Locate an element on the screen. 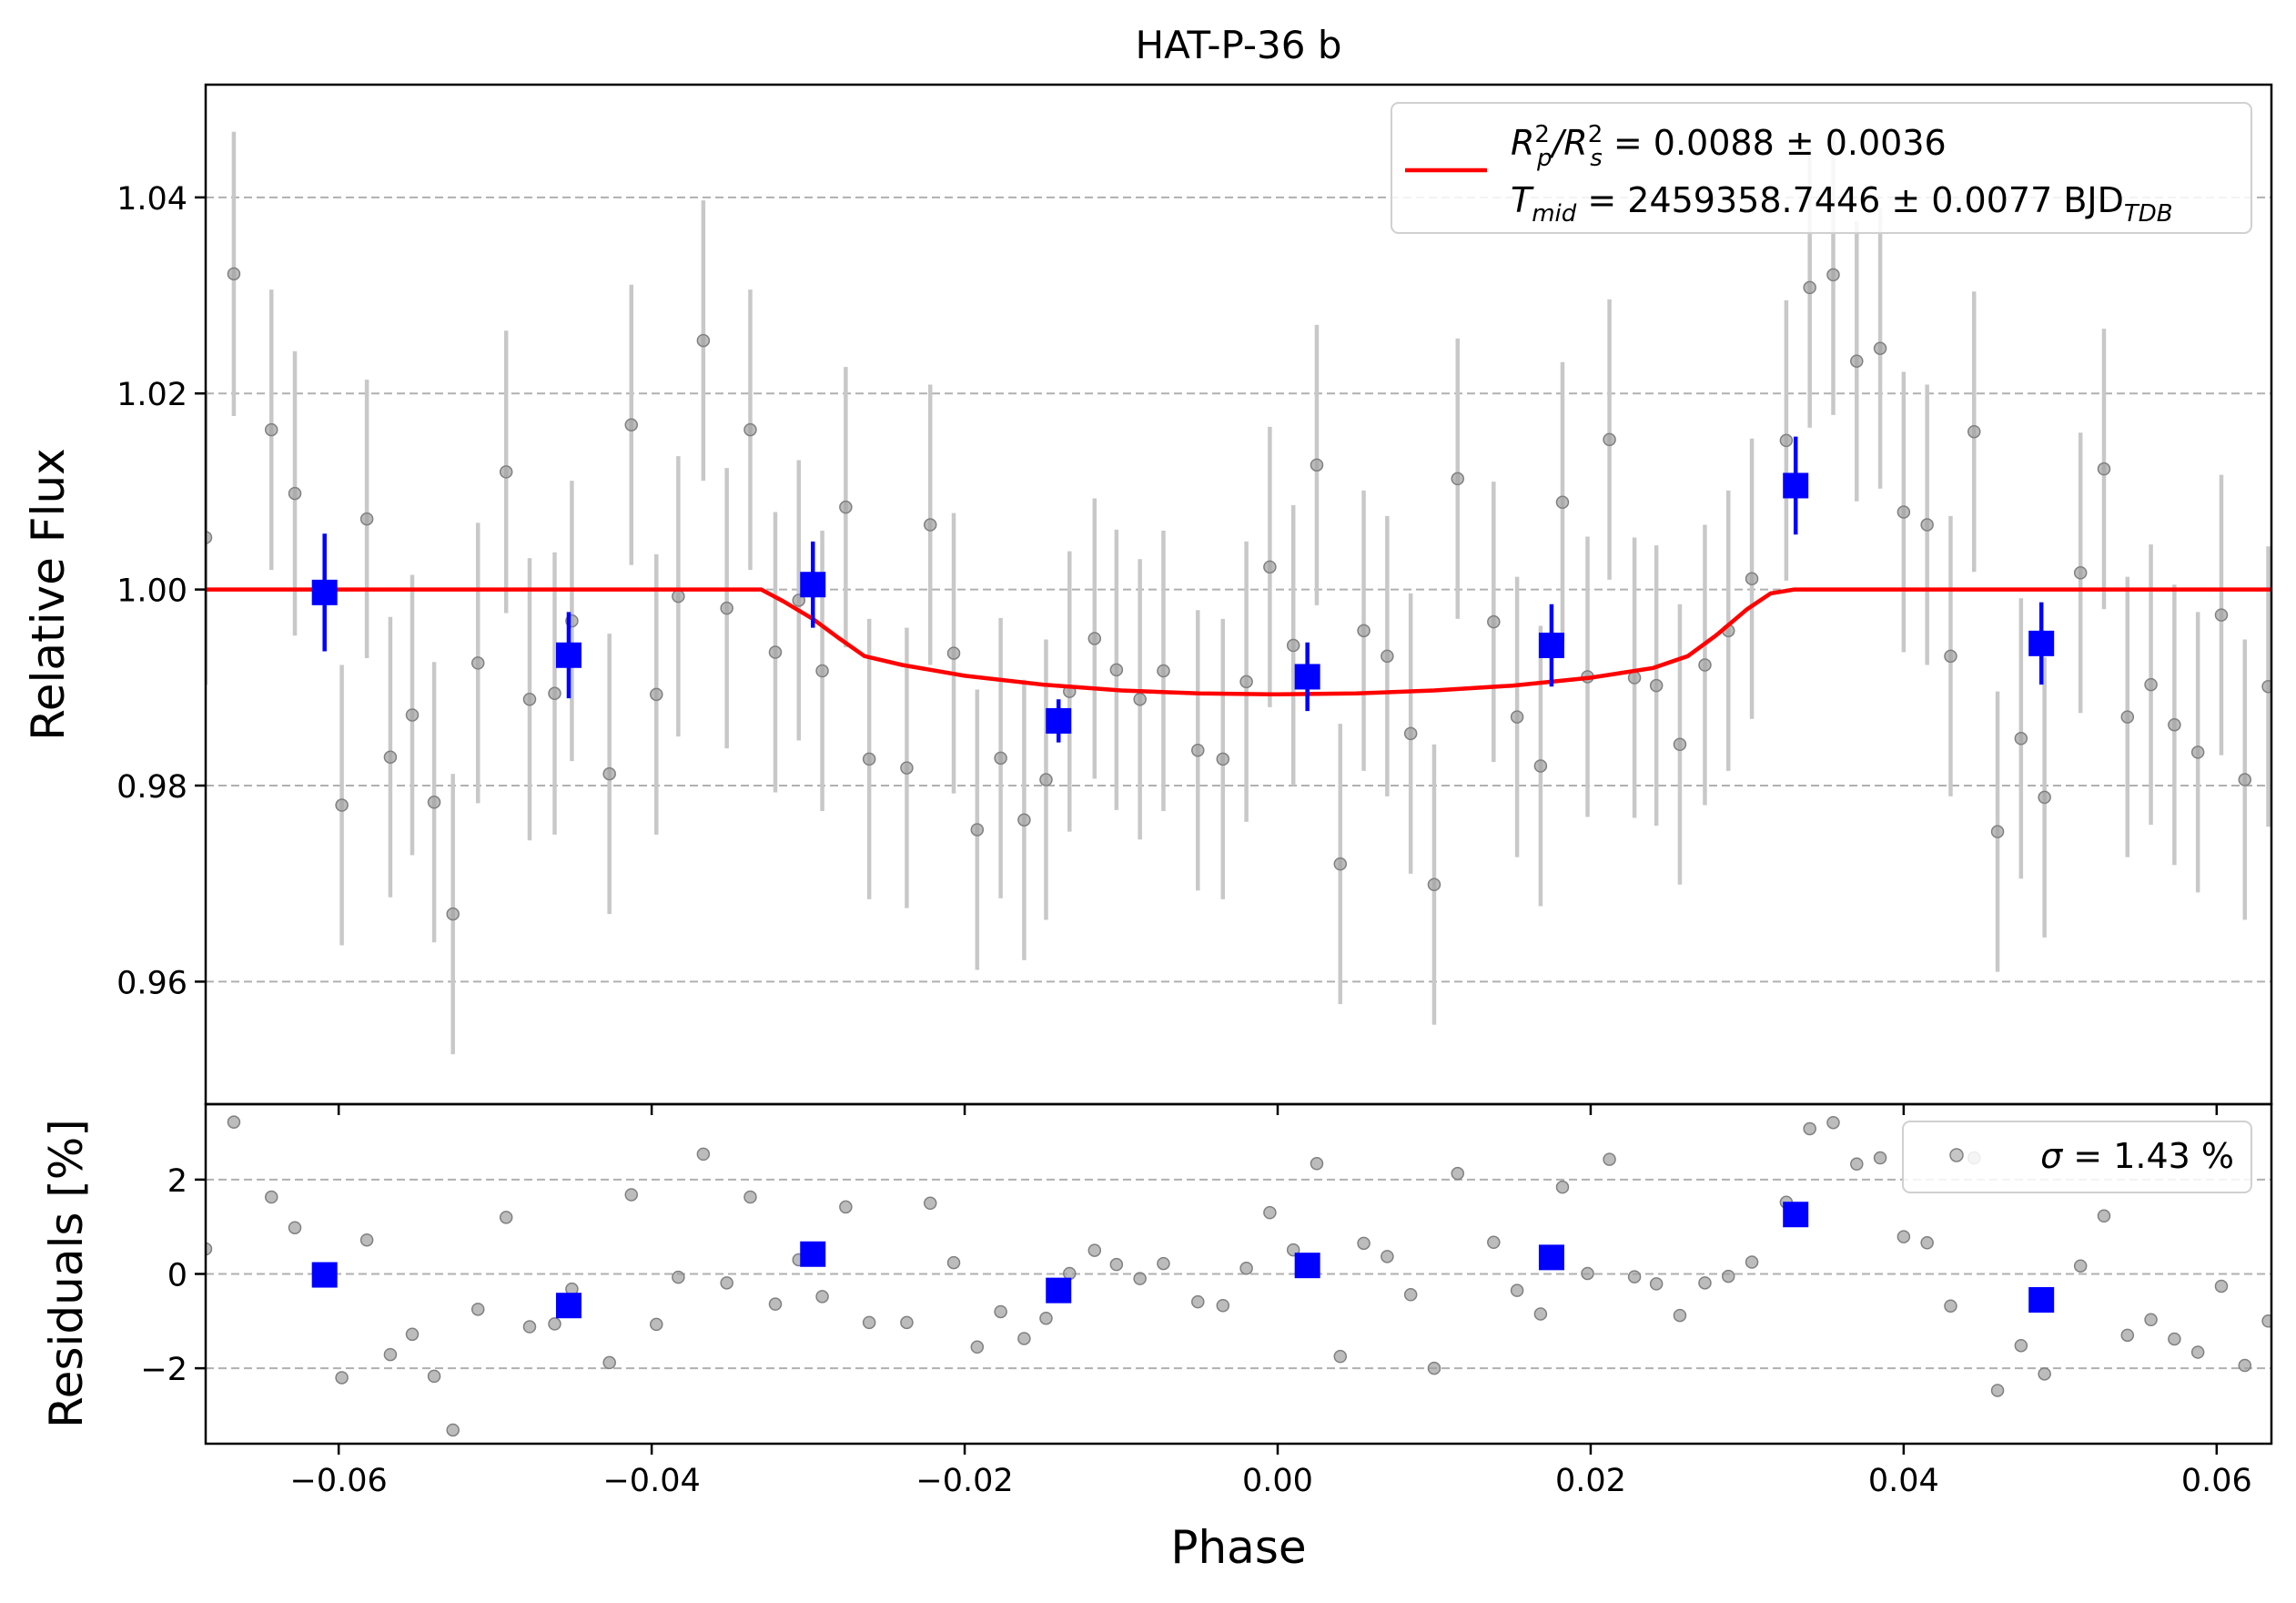  residuals-x-tick-label: −0.02 is located at coordinates (964, 1481).